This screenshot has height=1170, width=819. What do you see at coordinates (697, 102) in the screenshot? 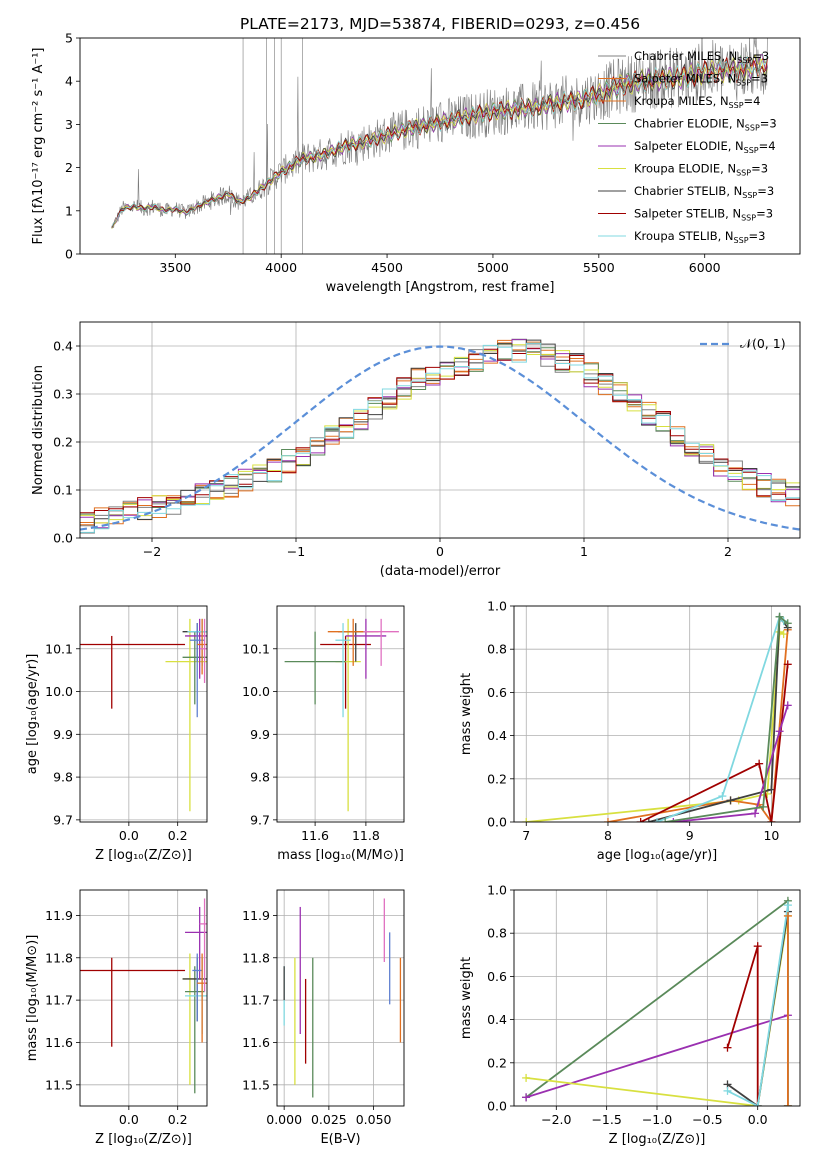
I see `legend-entry: Kroupa MILES, NSSP=4` at bounding box center [697, 102].